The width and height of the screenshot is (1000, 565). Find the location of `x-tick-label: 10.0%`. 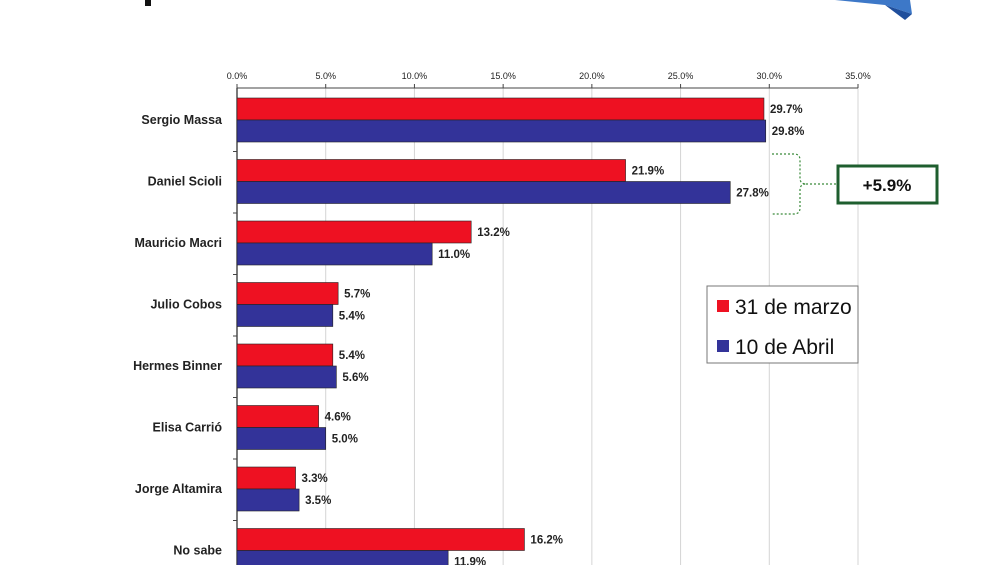

x-tick-label: 10.0% is located at coordinates (415, 76).